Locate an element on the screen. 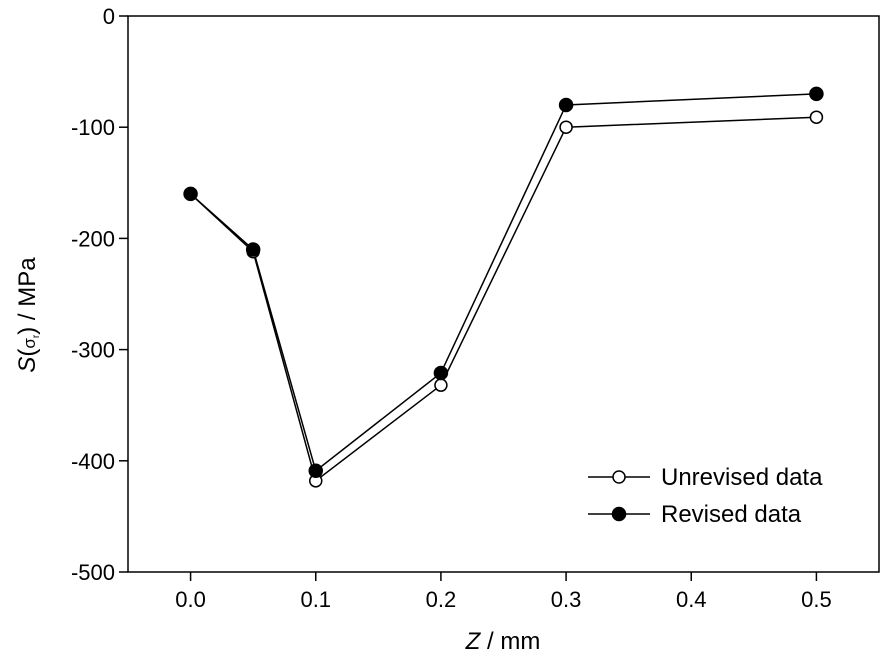 The height and width of the screenshot is (659, 886). y-axis-close-paren: ) is located at coordinates (27, 331).